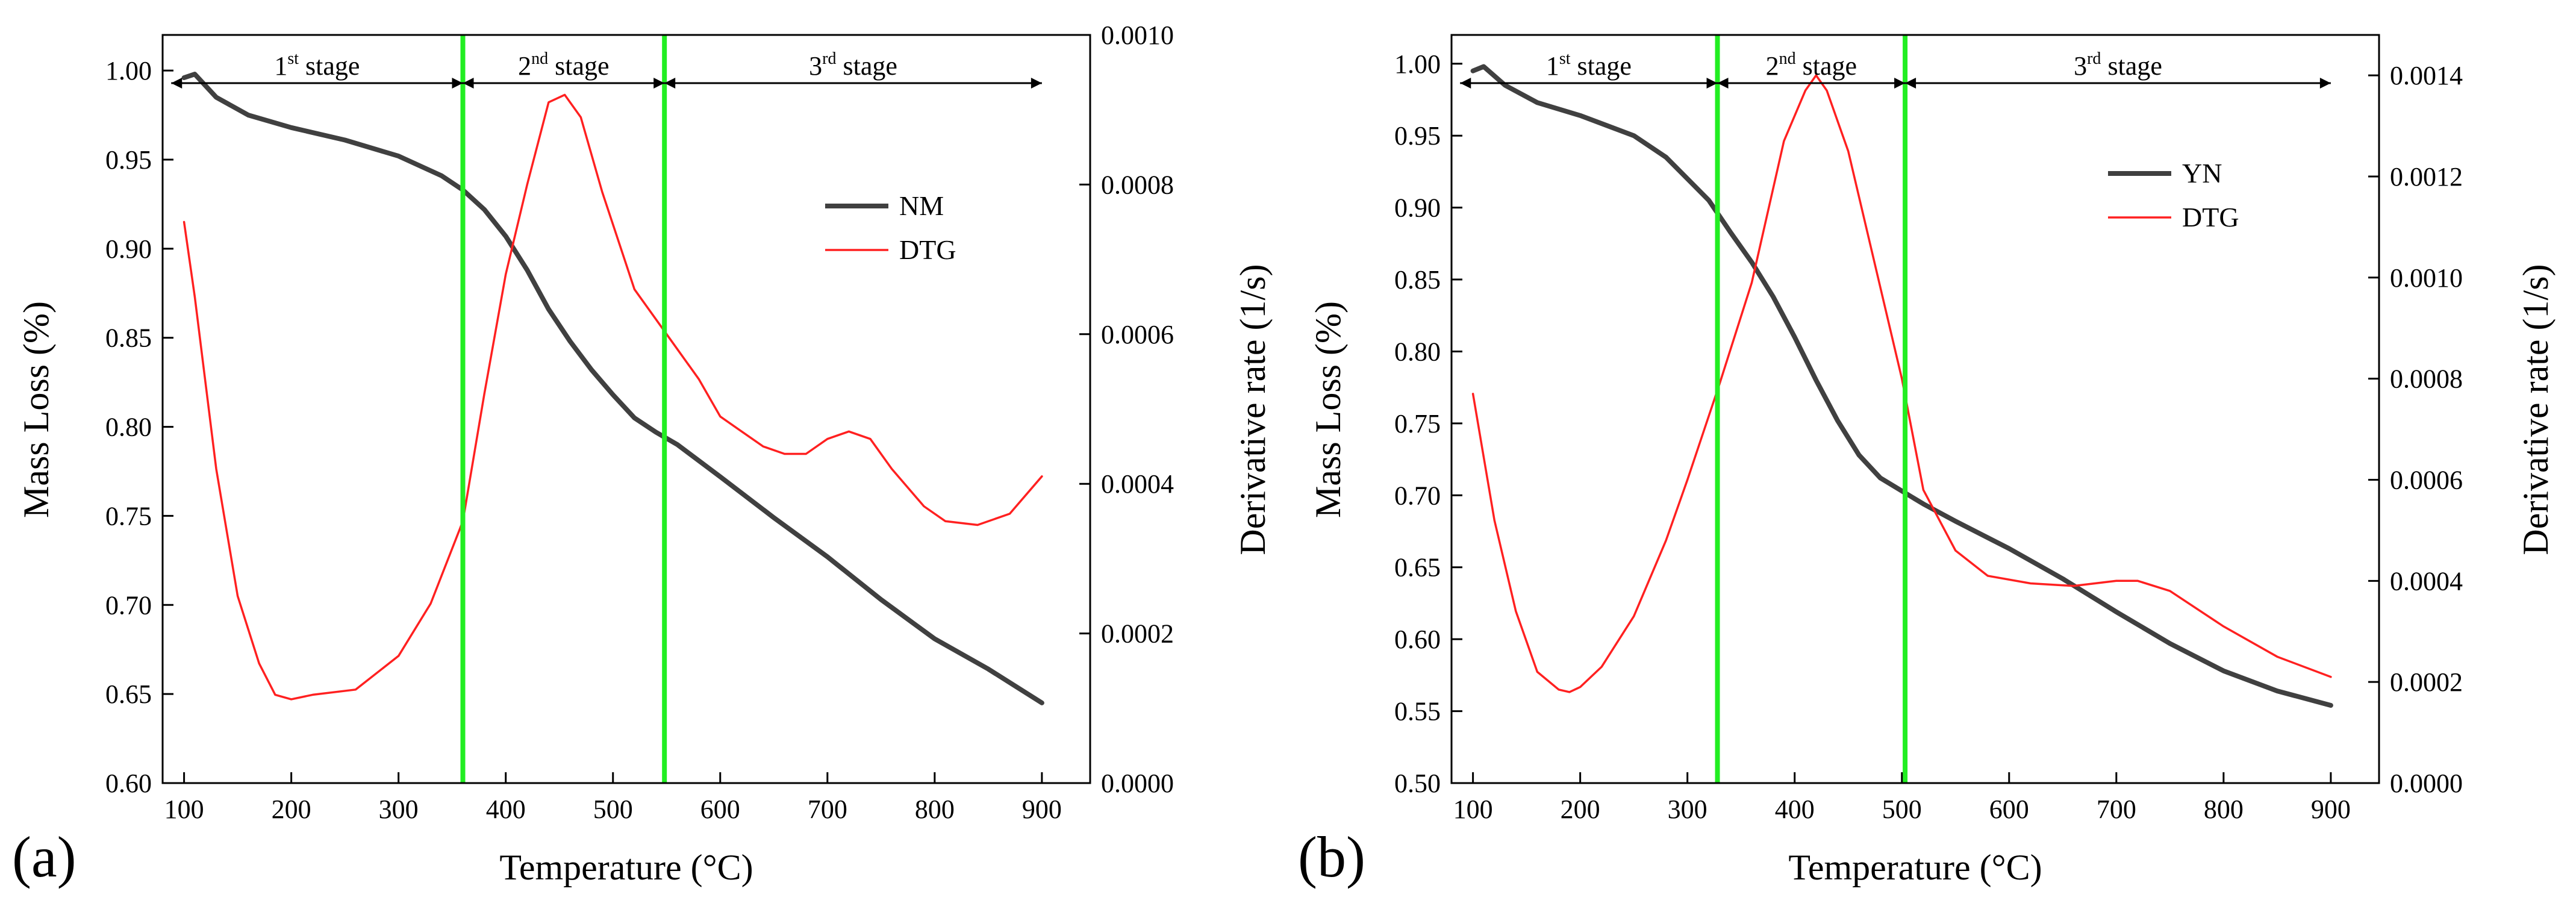 The height and width of the screenshot is (918, 2576). What do you see at coordinates (2426, 682) in the screenshot?
I see `panel-b-right-tick-label: 0.0002` at bounding box center [2426, 682].